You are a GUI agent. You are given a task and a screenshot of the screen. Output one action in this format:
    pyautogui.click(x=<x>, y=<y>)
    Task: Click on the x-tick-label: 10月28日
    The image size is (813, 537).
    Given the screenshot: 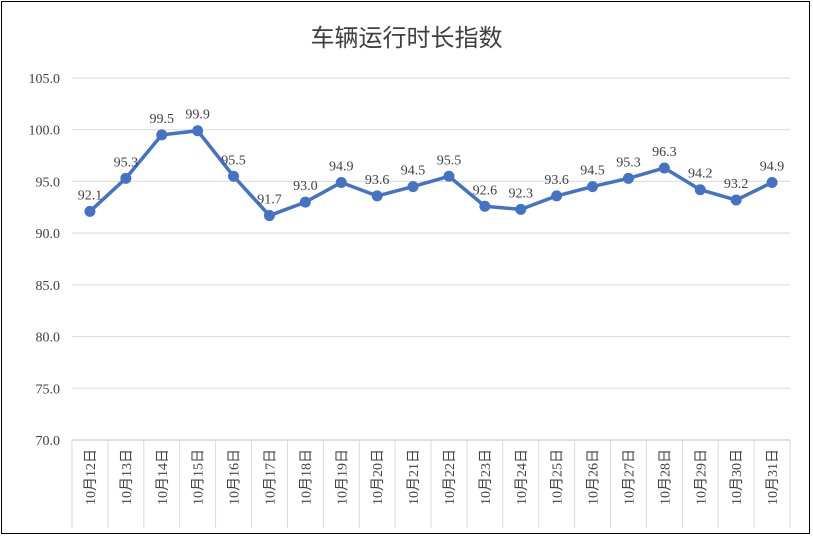 What is the action you would take?
    pyautogui.click(x=665, y=477)
    